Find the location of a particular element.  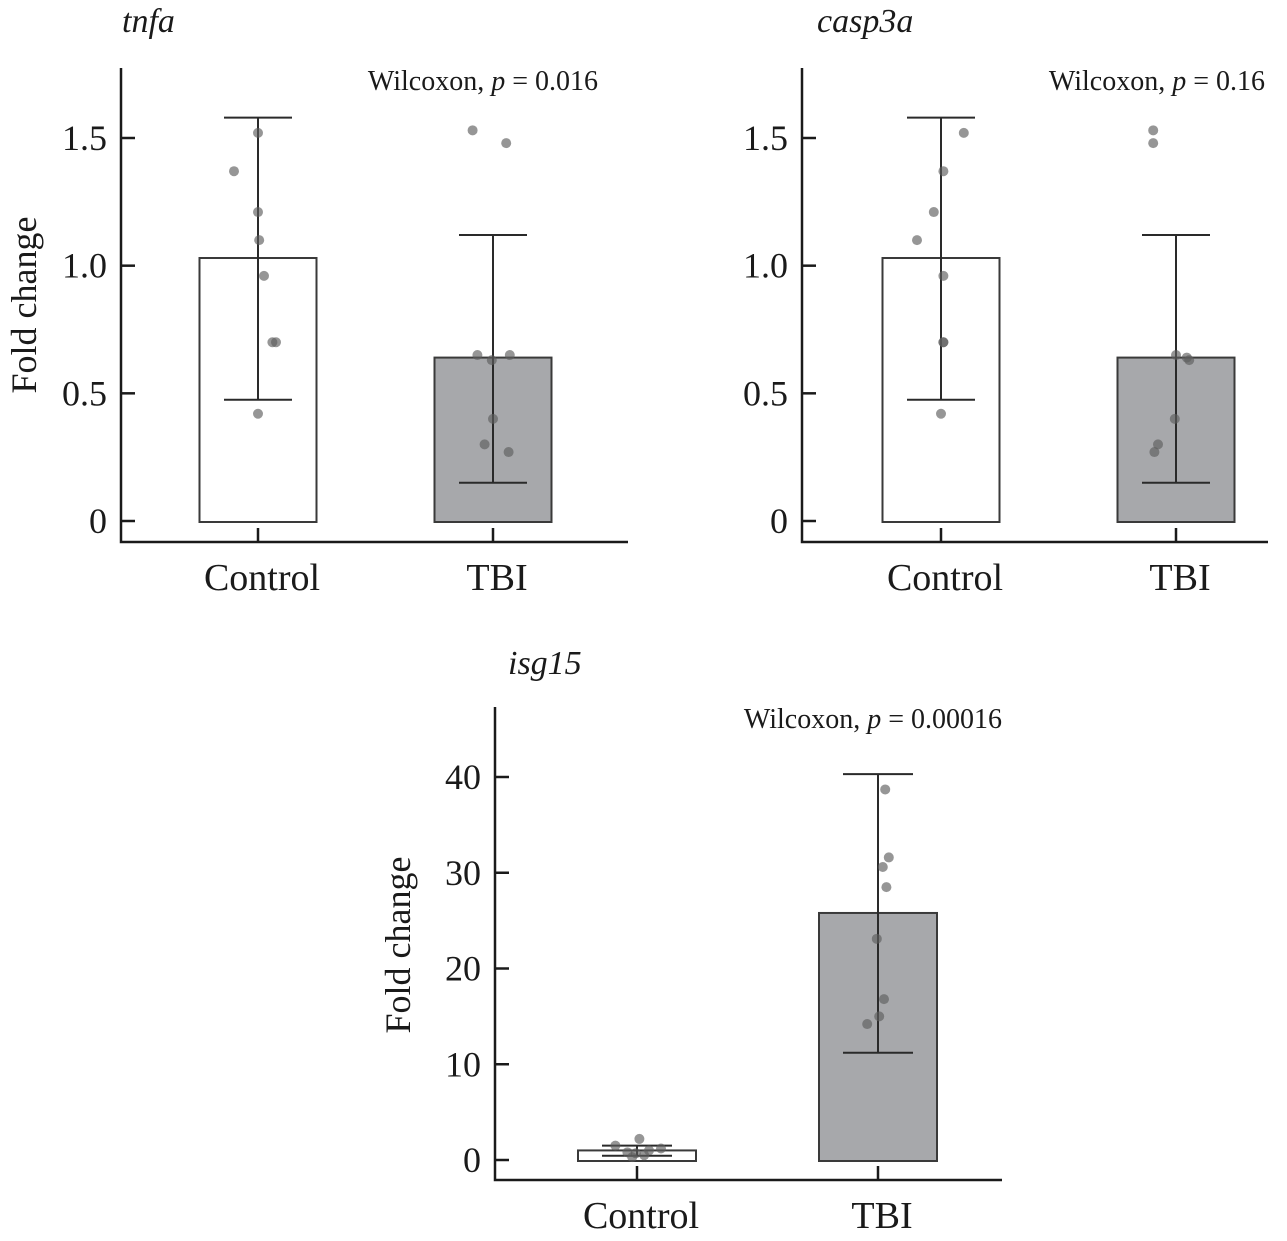

stat-p-value: = 0.00016 is located at coordinates (941, 719).